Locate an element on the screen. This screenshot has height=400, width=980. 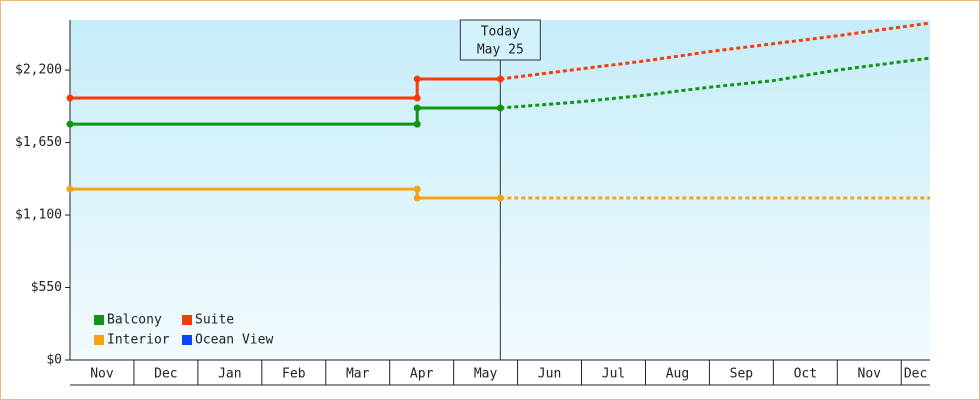
y-tick-label: $550 is located at coordinates (46, 287).